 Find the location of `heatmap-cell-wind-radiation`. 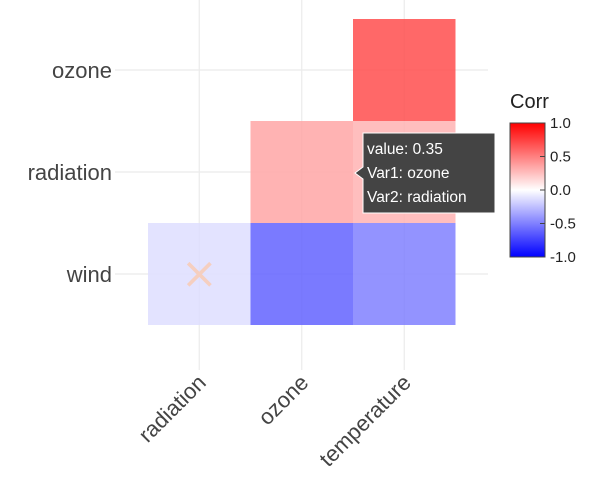

heatmap-cell-wind-radiation is located at coordinates (199, 274).